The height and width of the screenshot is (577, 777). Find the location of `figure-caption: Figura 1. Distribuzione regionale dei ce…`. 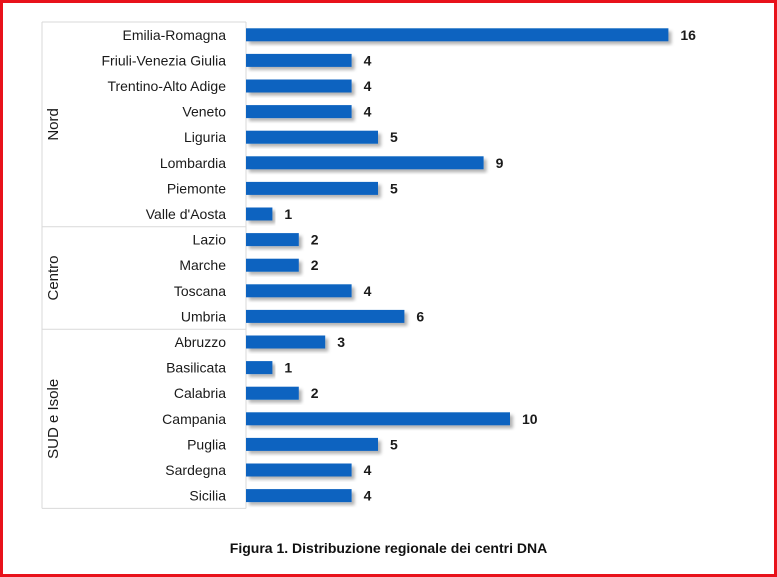

figure-caption: Figura 1. Distribuzione regionale dei ce… is located at coordinates (388, 548).